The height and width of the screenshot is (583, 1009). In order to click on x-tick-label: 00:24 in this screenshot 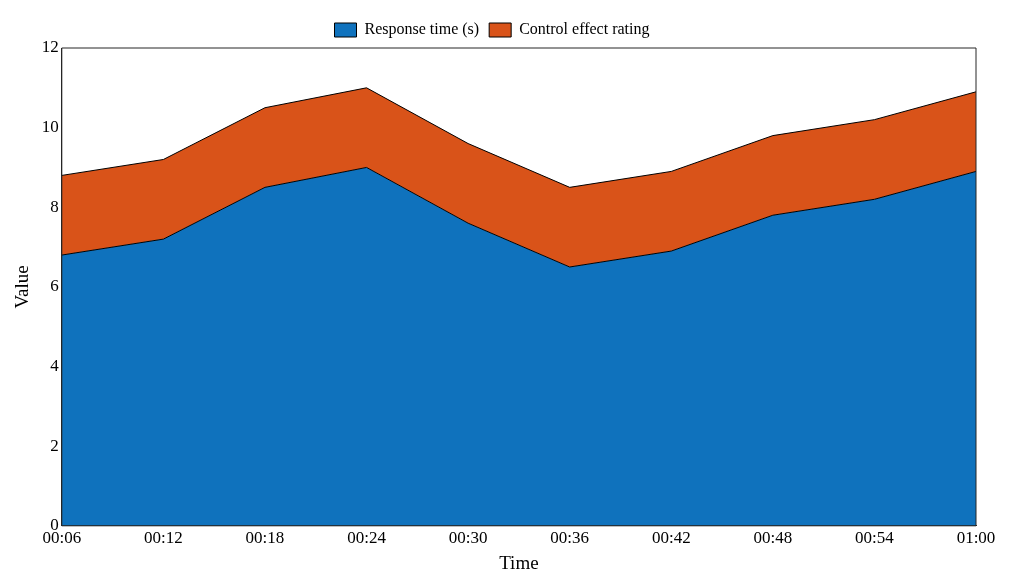, I will do `click(367, 538)`.